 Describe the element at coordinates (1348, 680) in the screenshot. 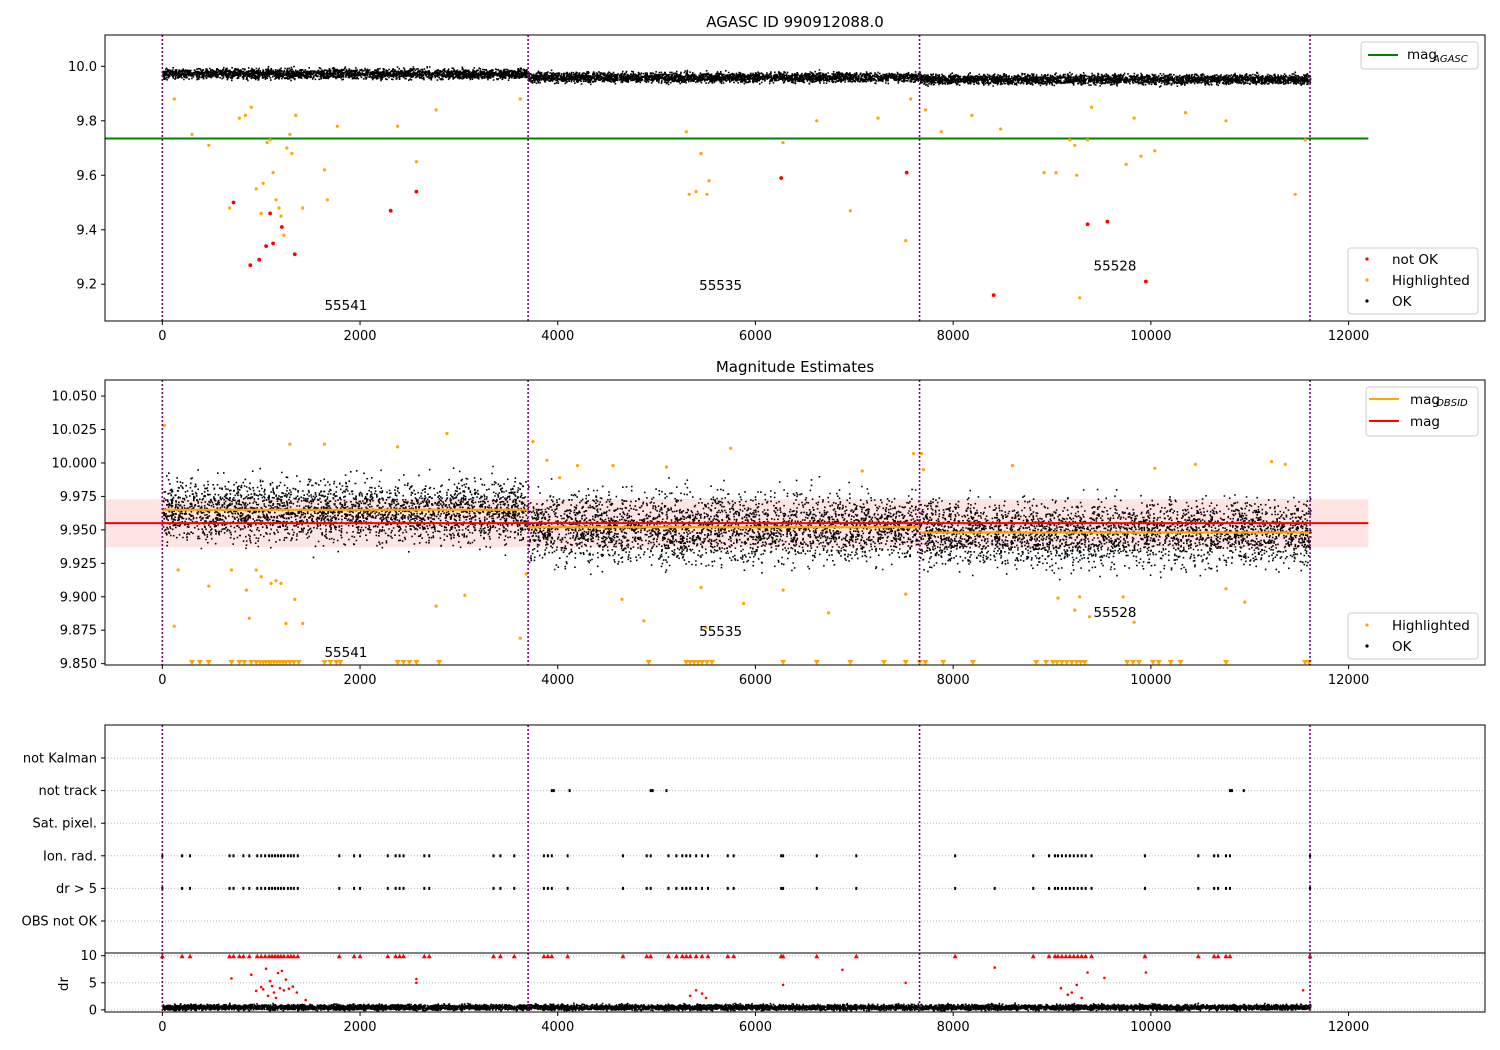

I see `p-1-xtick-label: 12000` at that location.